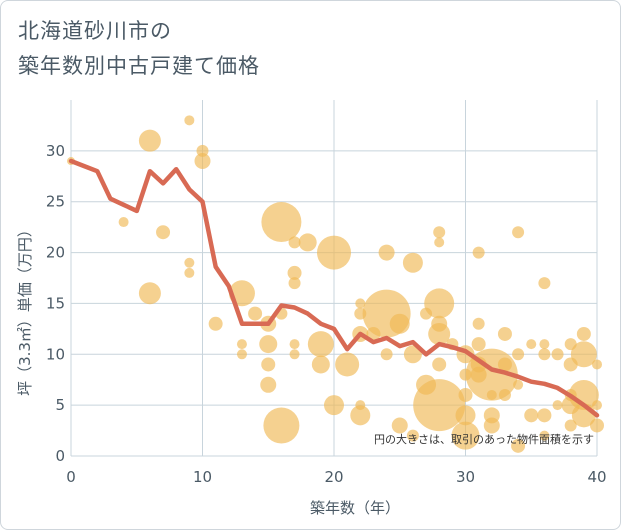 The width and height of the screenshot is (621, 530). Describe the element at coordinates (202, 477) in the screenshot. I see `x-tick-label: 10` at that location.